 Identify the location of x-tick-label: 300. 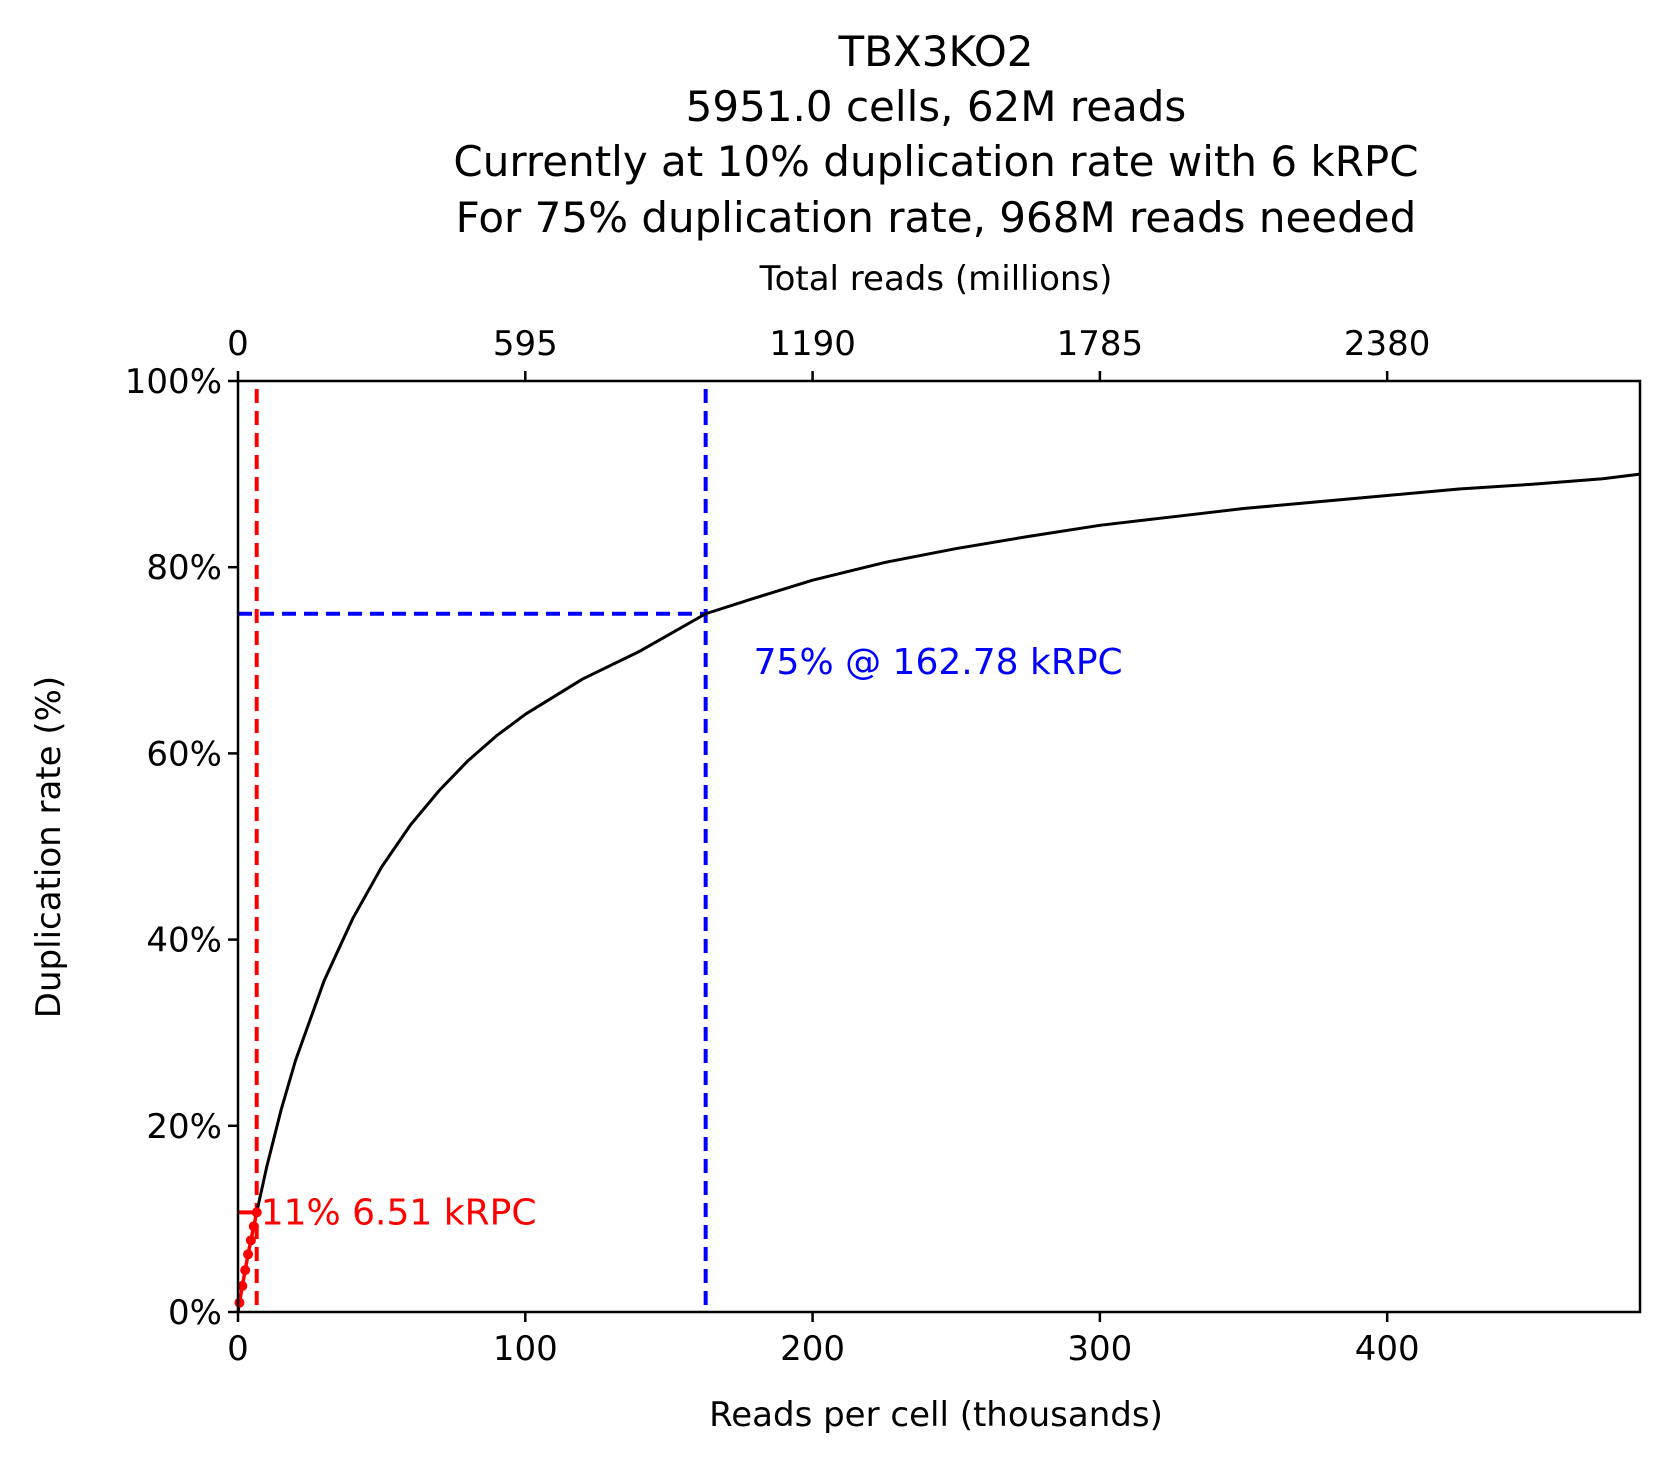
(1099, 1349).